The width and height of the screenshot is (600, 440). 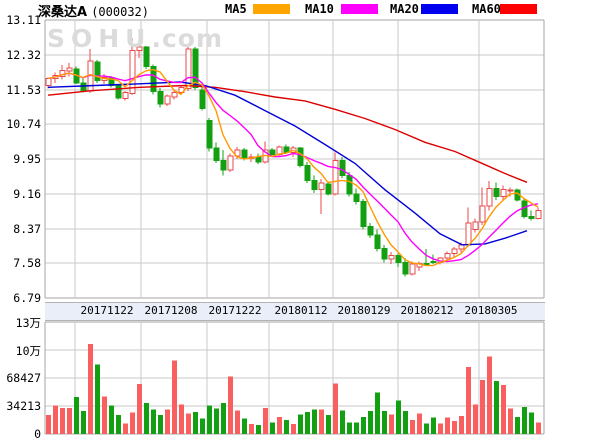 I want to click on sohu-watermark: SOHU.com, so click(x=135, y=38).